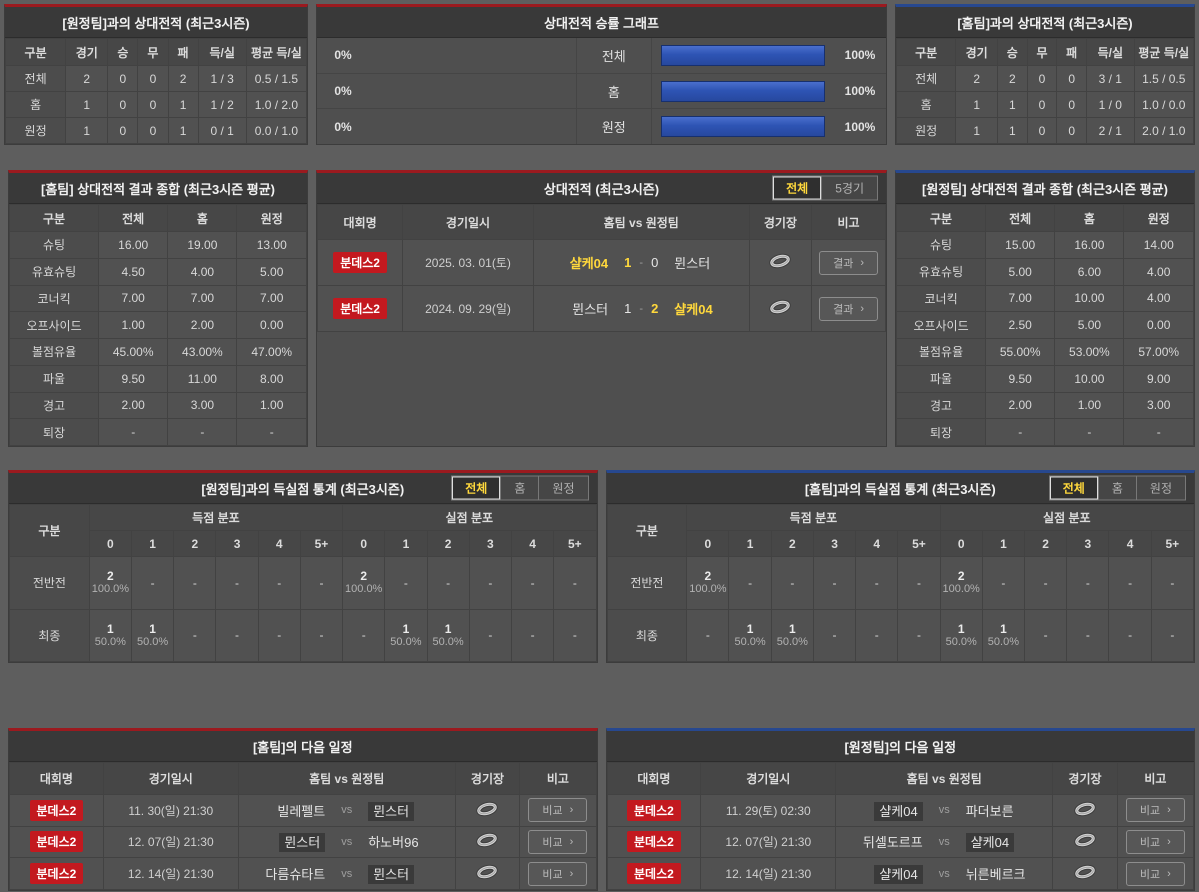  I want to click on table-row: 오프사이드 1.00 2.00 0.00, so click(157, 325).